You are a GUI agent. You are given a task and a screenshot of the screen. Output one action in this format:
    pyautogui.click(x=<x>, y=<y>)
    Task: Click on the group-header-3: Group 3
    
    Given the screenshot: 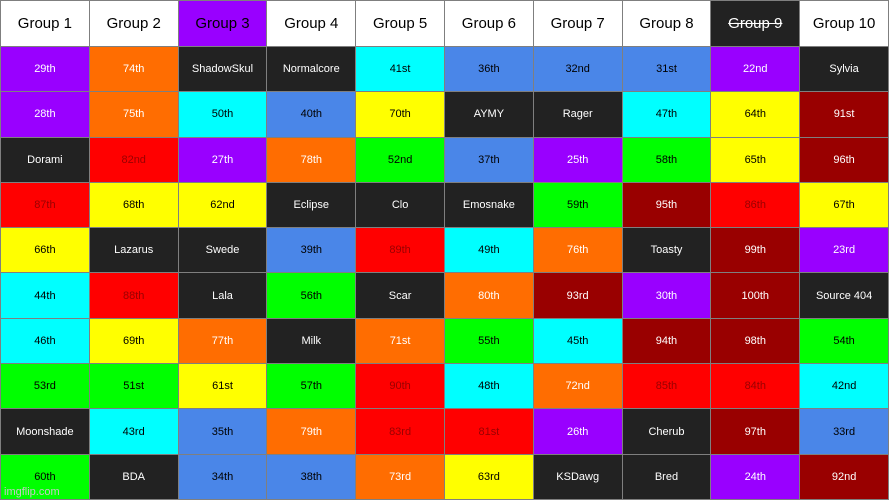 What is the action you would take?
    pyautogui.click(x=222, y=23)
    